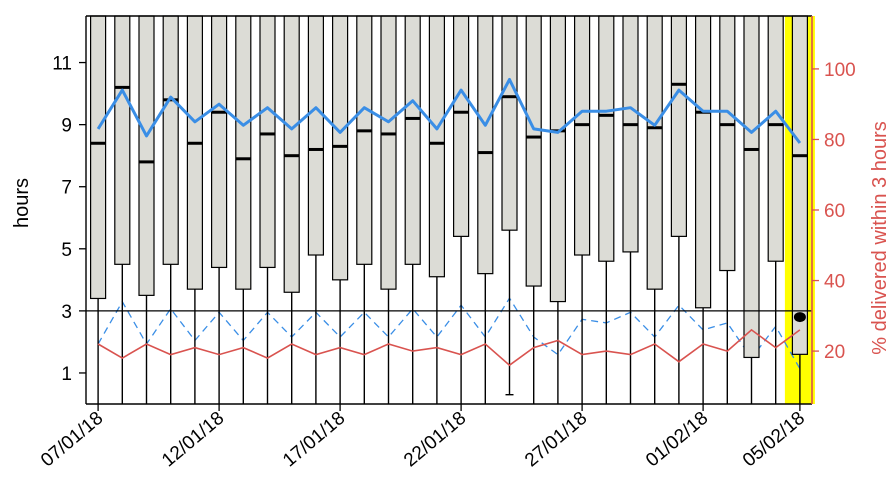  What do you see at coordinates (62, 64) in the screenshot?
I see `y-tick-label: 11` at bounding box center [62, 64].